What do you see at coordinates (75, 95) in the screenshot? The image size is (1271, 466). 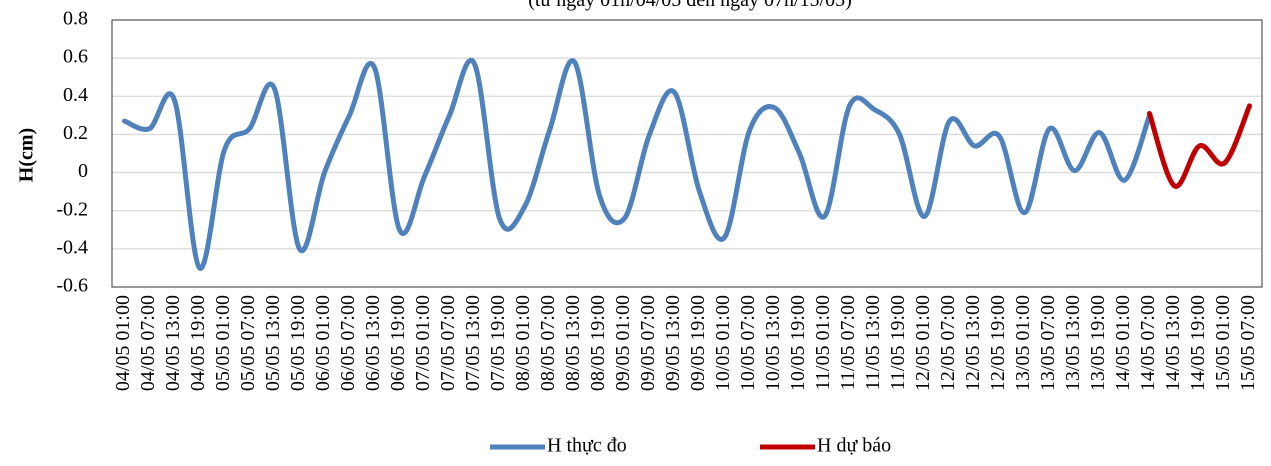 I see `y-tick-label: 0.4` at bounding box center [75, 95].